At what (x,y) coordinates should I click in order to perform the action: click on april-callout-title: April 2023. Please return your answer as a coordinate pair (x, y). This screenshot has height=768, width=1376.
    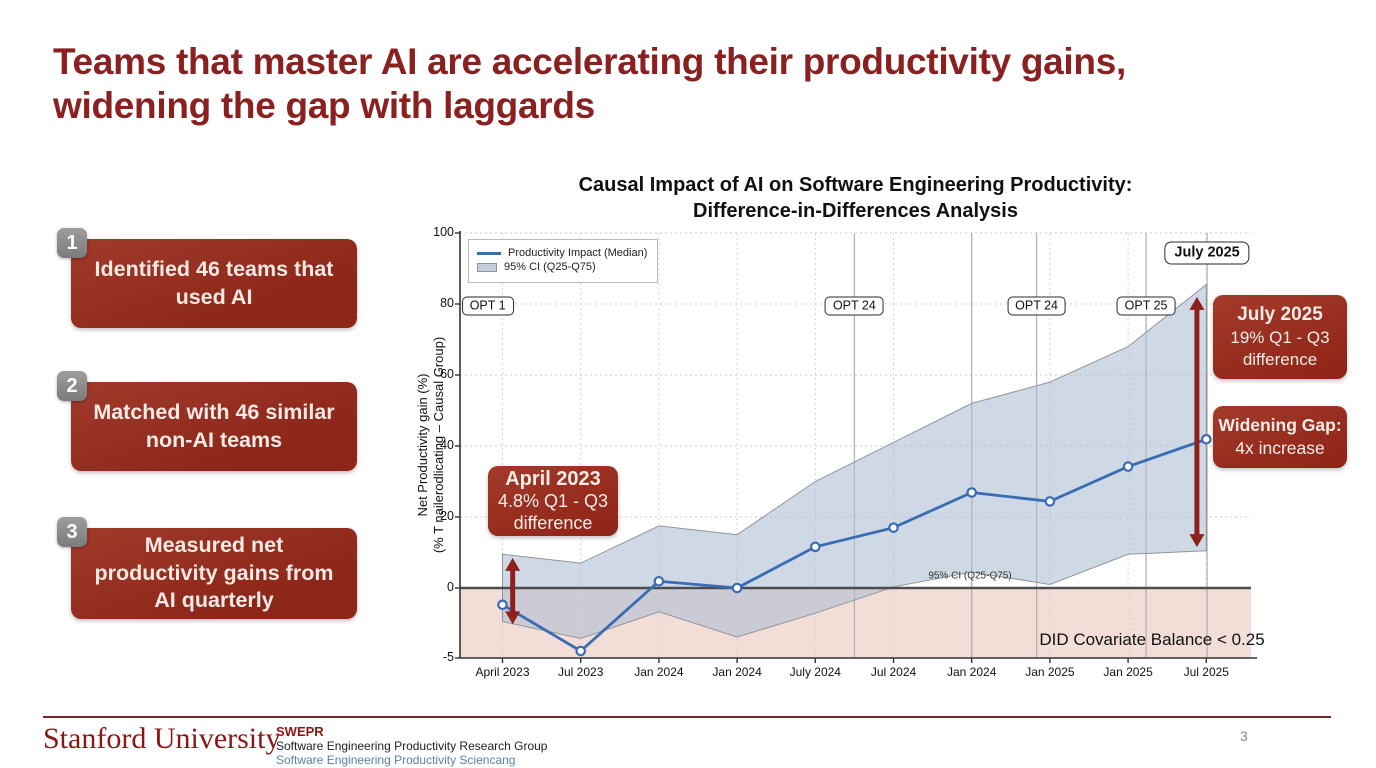
    Looking at the image, I should click on (553, 478).